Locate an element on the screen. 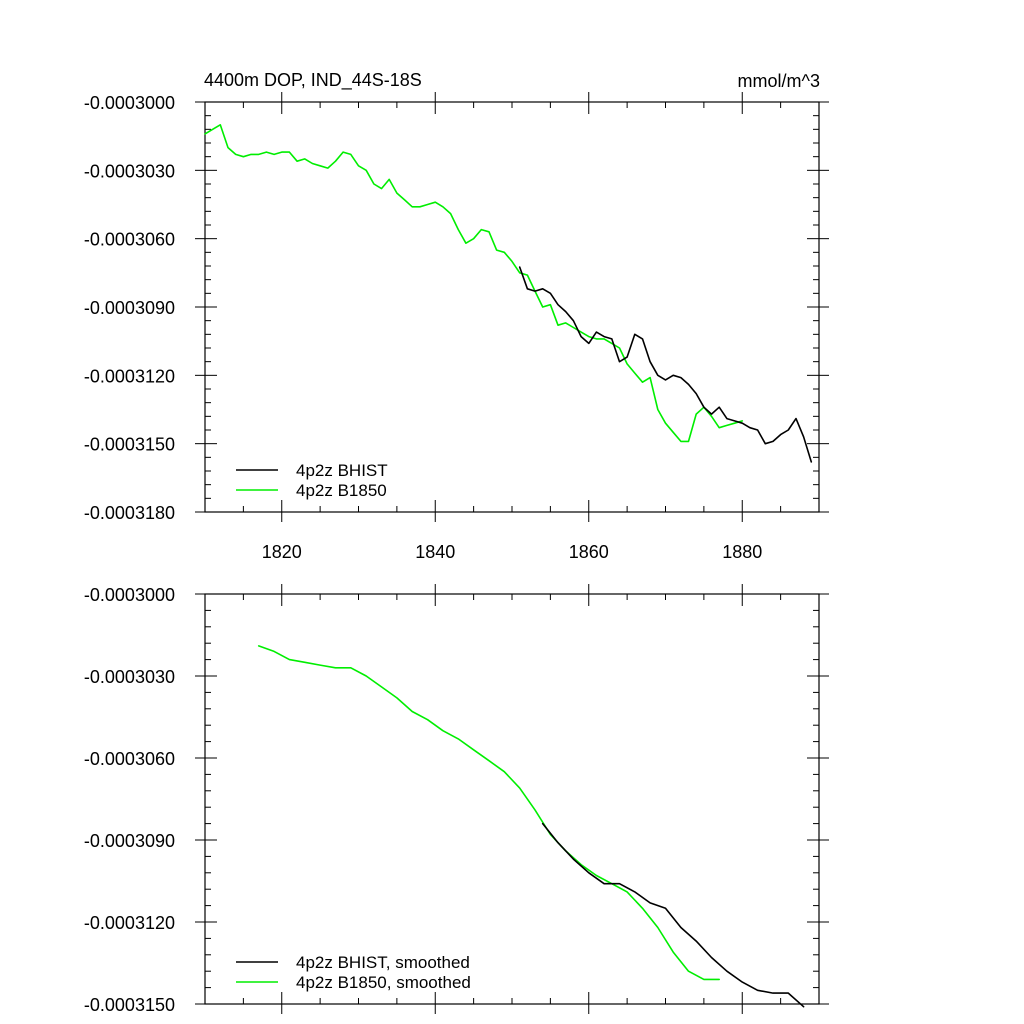 The image size is (1024, 1024). x-tick-label: 1840 is located at coordinates (435, 552).